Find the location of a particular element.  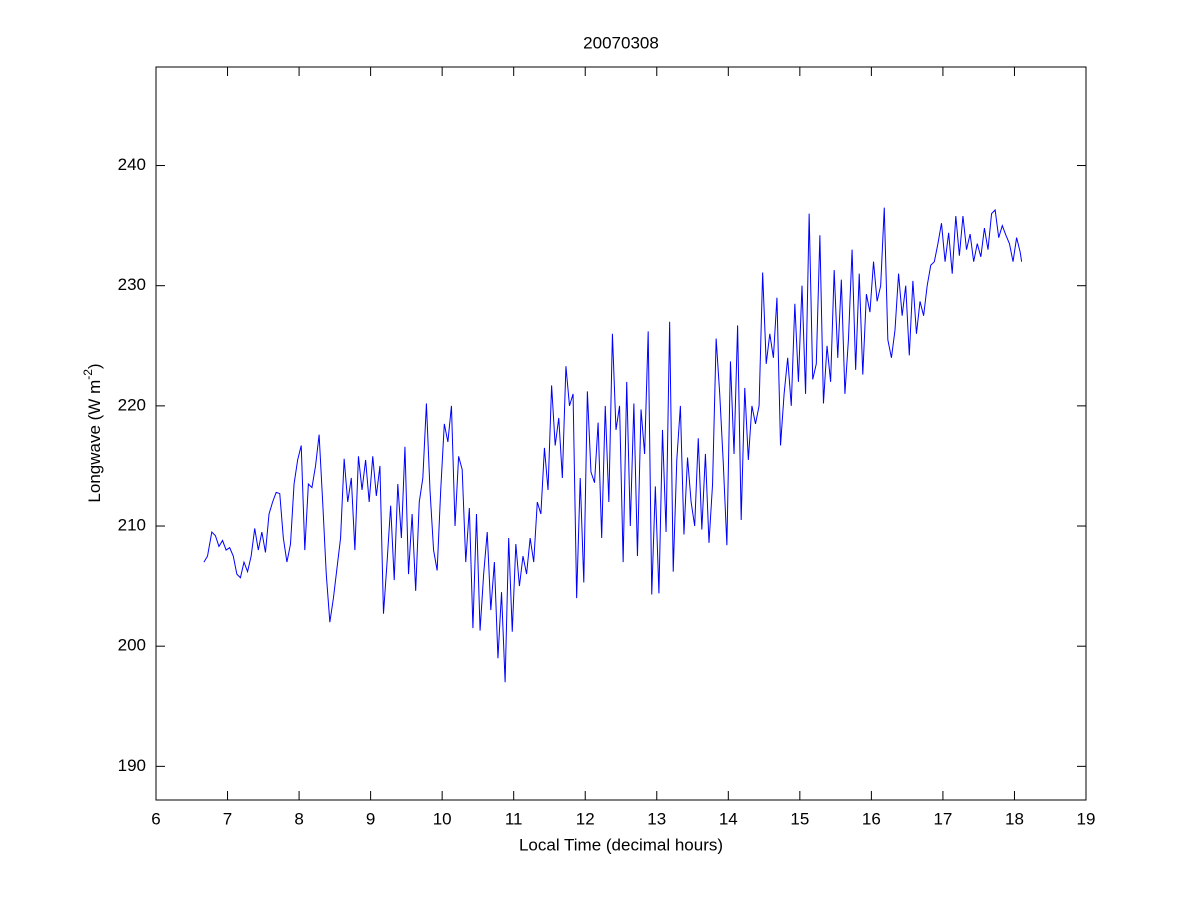

x-tick-label: 11 is located at coordinates (514, 818).